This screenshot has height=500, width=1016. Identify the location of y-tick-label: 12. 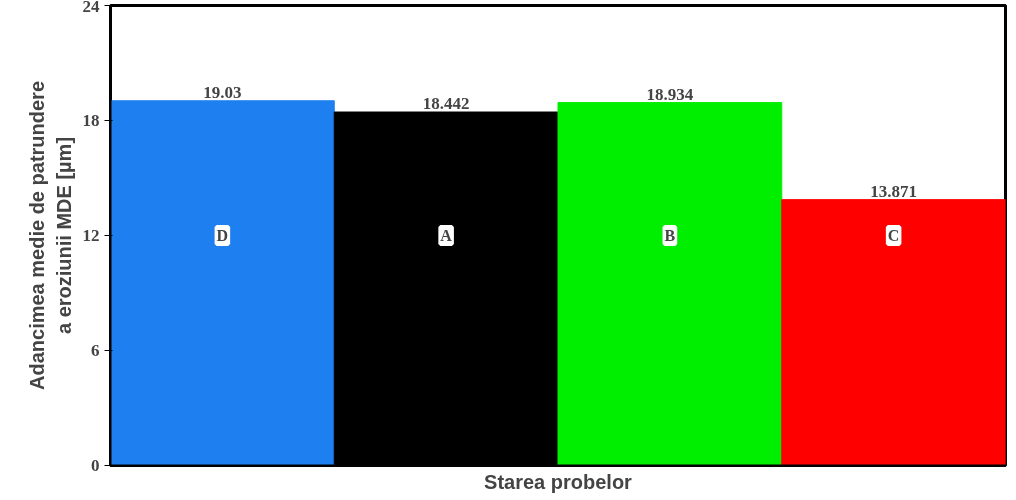
(91, 235).